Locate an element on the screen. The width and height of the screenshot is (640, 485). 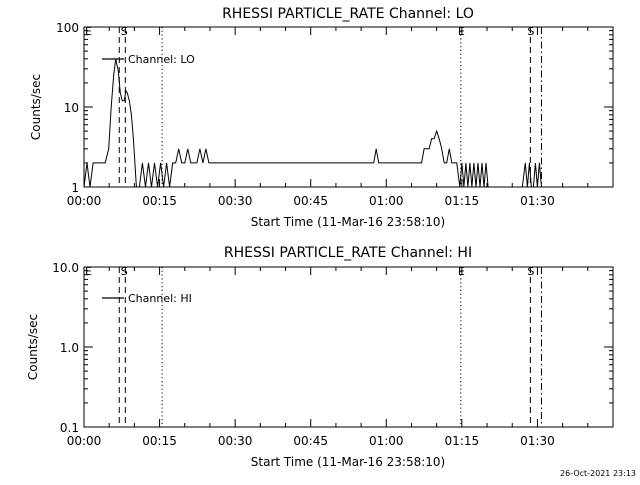
hi-y-axis-label: Counts/sec is located at coordinates (33, 347).